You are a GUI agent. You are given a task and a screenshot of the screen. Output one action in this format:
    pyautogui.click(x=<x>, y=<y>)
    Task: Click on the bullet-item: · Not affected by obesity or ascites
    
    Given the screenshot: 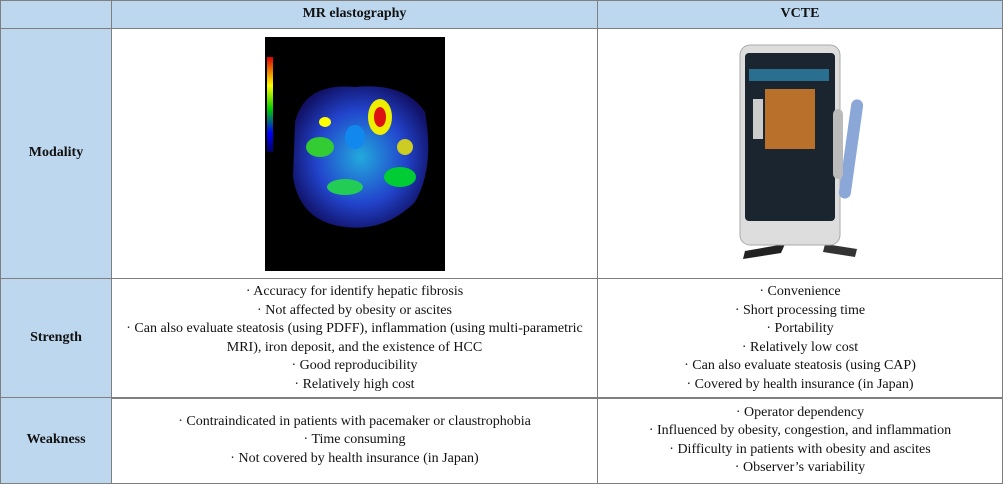 What is the action you would take?
    pyautogui.click(x=354, y=310)
    